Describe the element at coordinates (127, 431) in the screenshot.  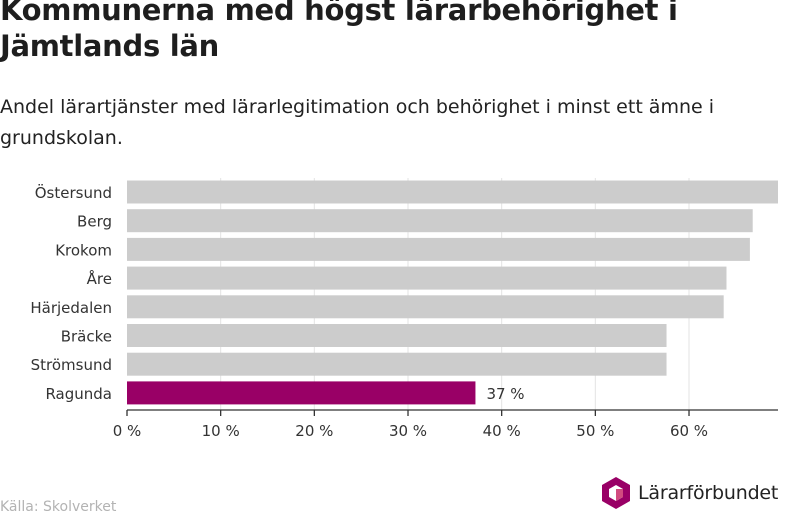
I see `x-tick-label-0: 0 %` at that location.